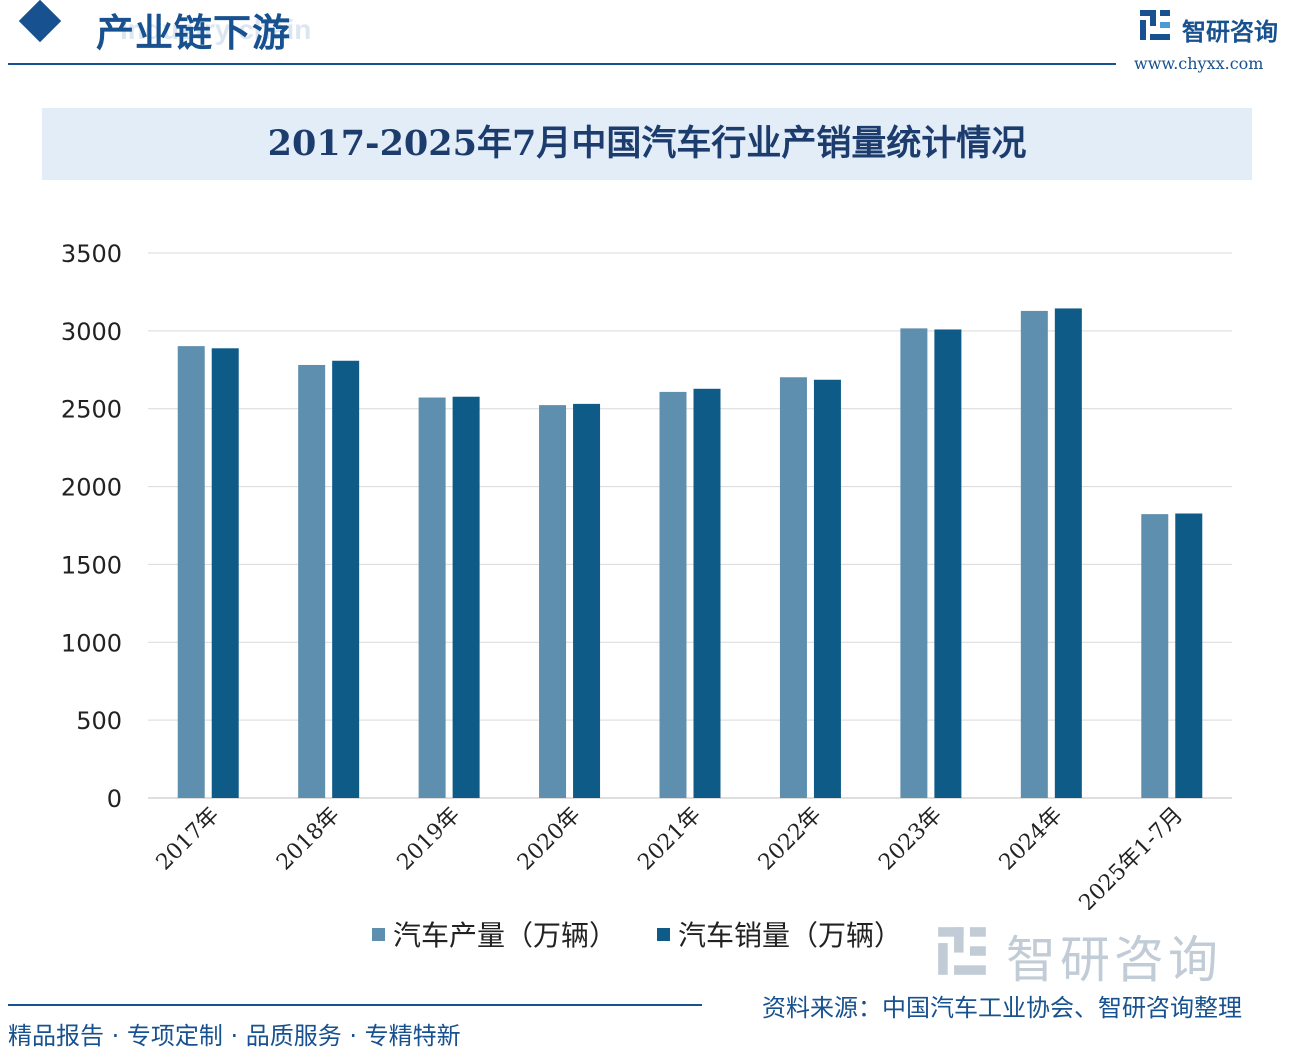  I want to click on y-tick-label: 1000, so click(91, 643).